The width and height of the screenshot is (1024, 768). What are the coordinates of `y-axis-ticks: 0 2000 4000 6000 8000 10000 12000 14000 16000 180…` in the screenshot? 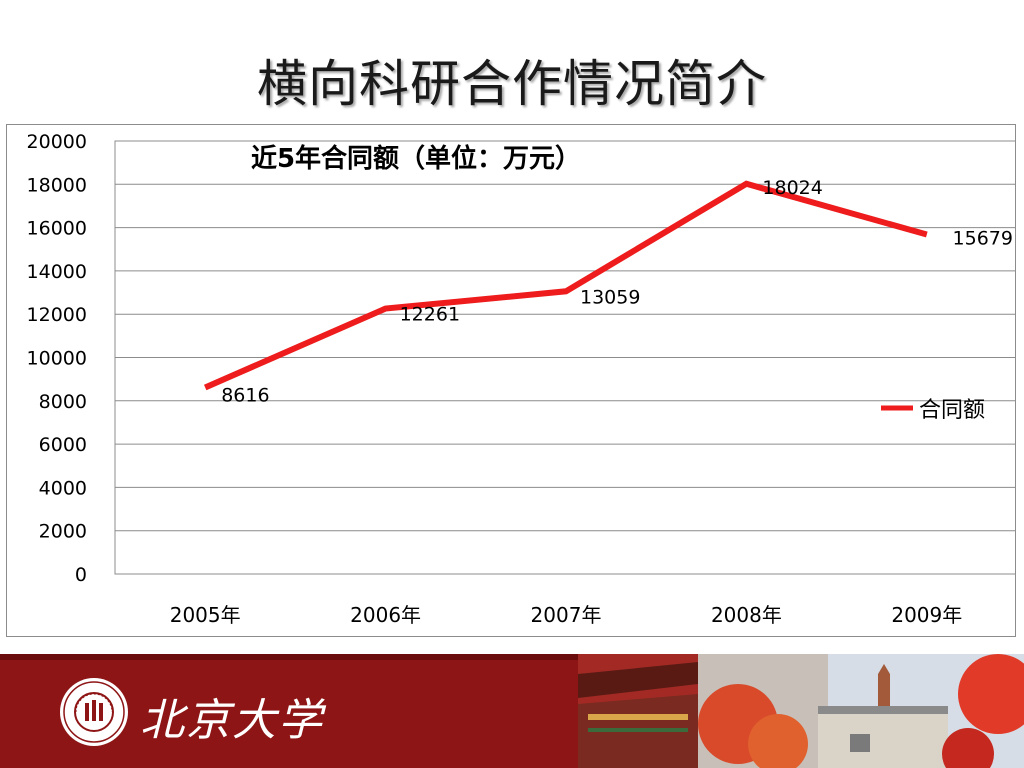 It's located at (57, 358).